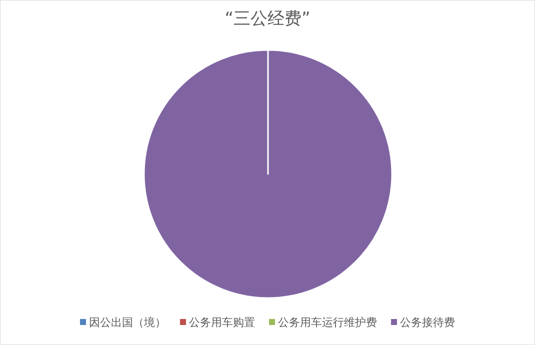  I want to click on legend-label: 公务用车运行维护费, so click(327, 322).